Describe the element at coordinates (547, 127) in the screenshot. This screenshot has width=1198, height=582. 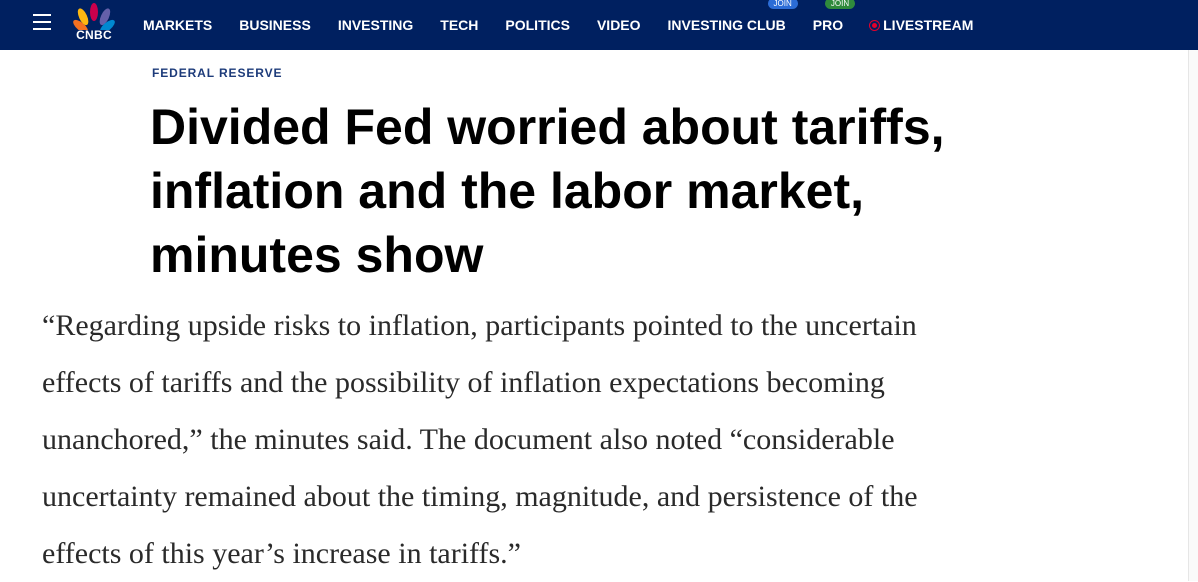
I see `headline-line: Divided Fed worried about tariffs,` at that location.